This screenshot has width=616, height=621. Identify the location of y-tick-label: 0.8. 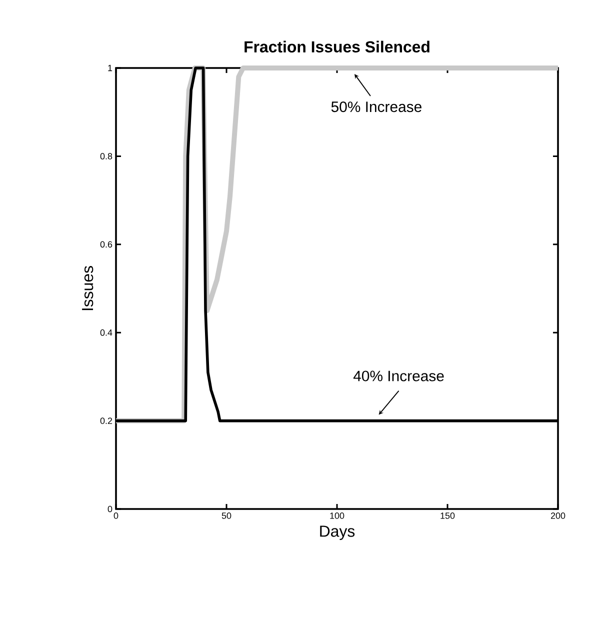
(106, 156).